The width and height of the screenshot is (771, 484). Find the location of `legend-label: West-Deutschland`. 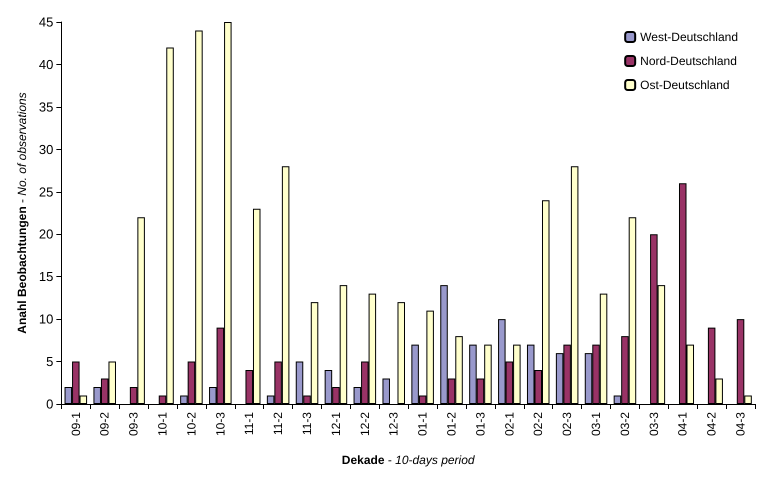

legend-label: West-Deutschland is located at coordinates (689, 37).